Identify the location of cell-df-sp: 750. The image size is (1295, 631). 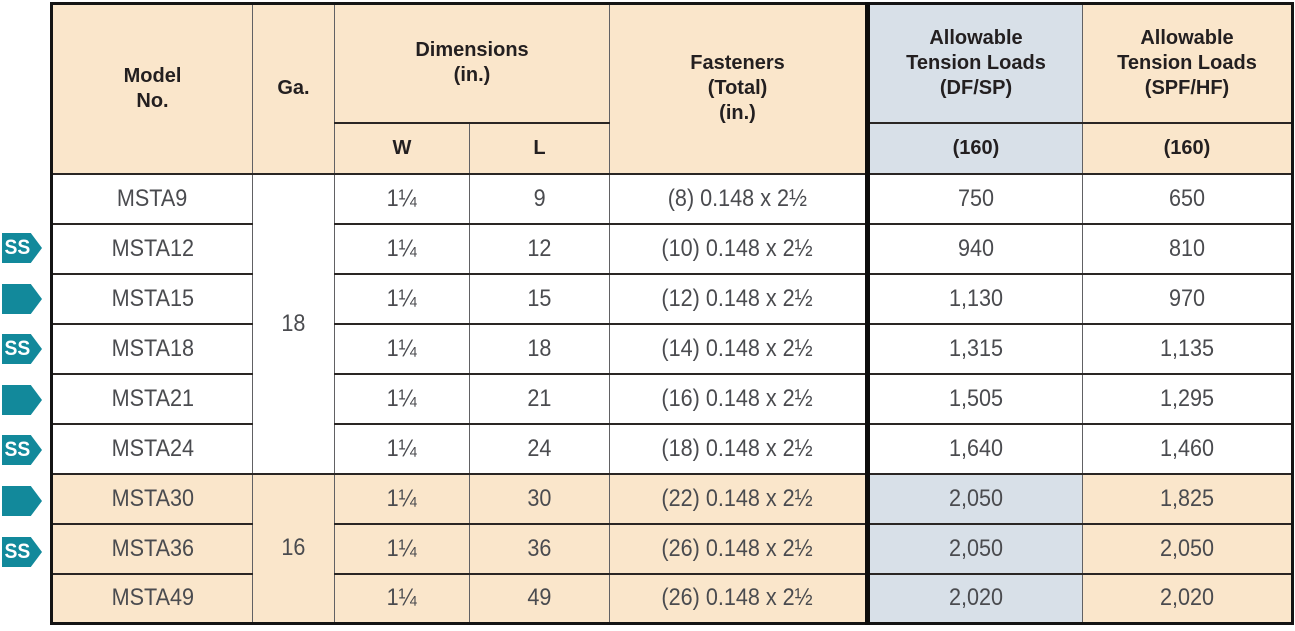
(974, 198).